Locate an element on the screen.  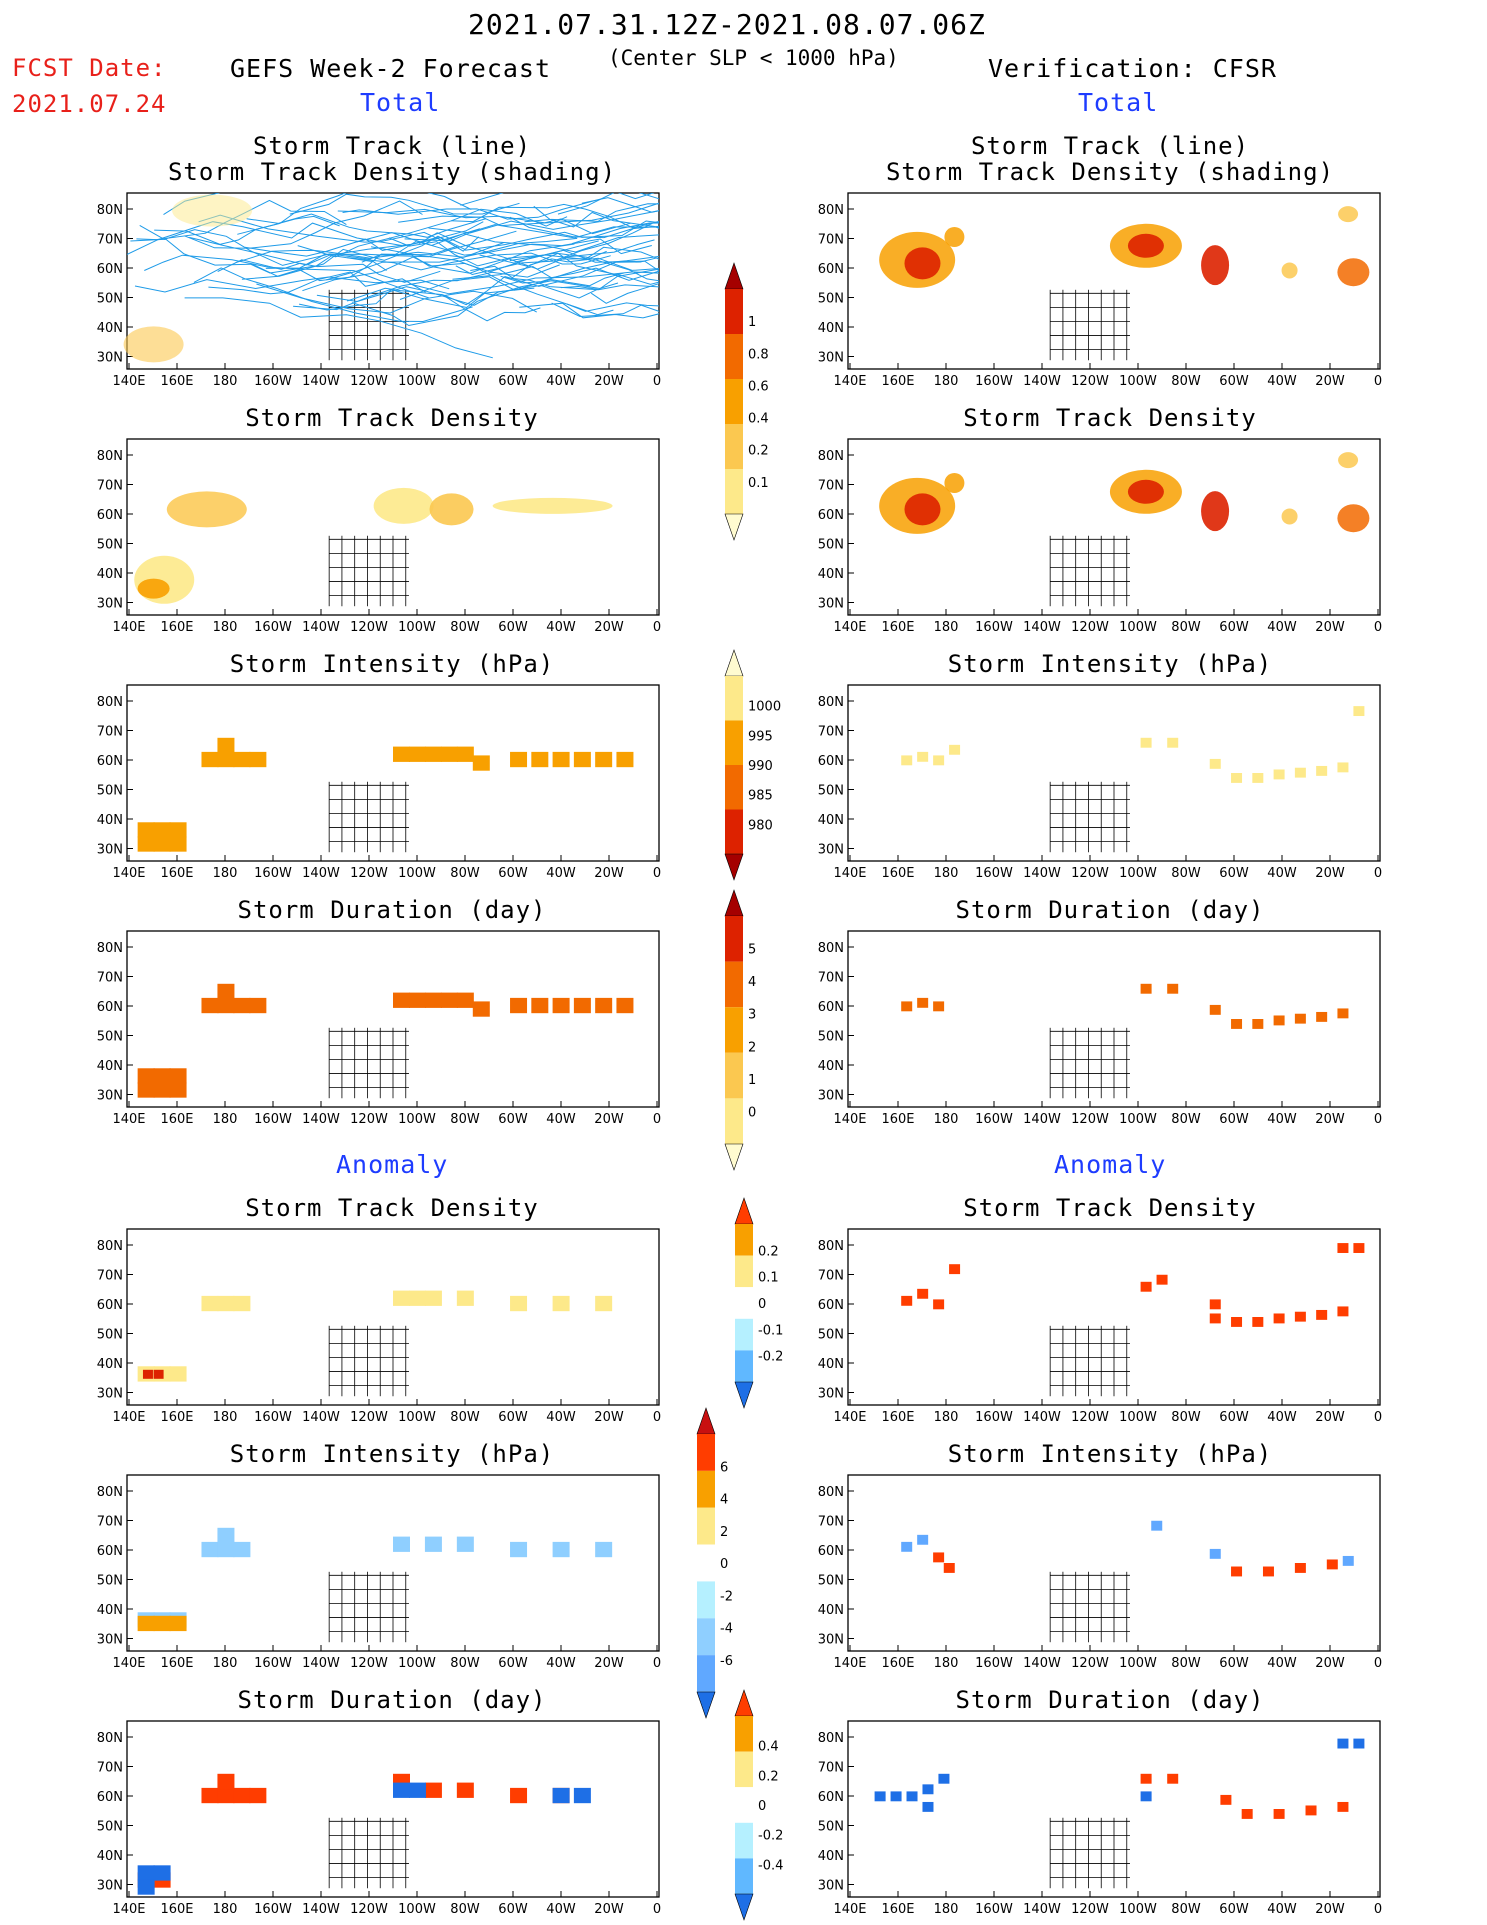
lon-label: 140E is located at coordinates (849, 1417).